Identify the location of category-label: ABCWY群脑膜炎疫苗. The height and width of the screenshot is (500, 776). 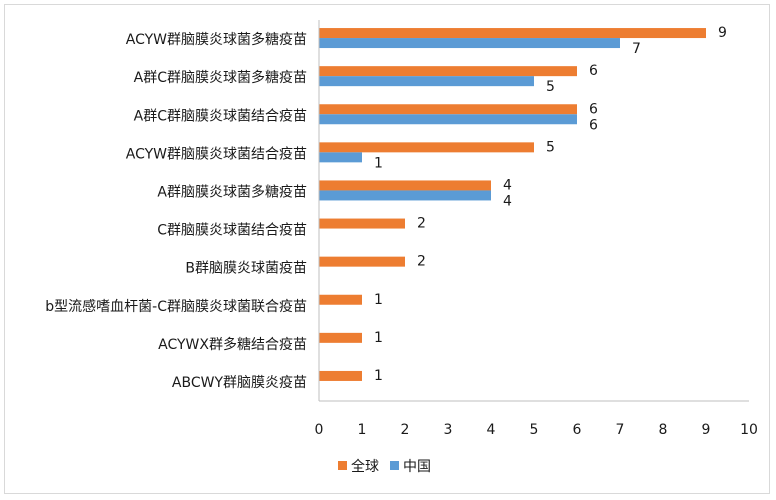
(239, 383).